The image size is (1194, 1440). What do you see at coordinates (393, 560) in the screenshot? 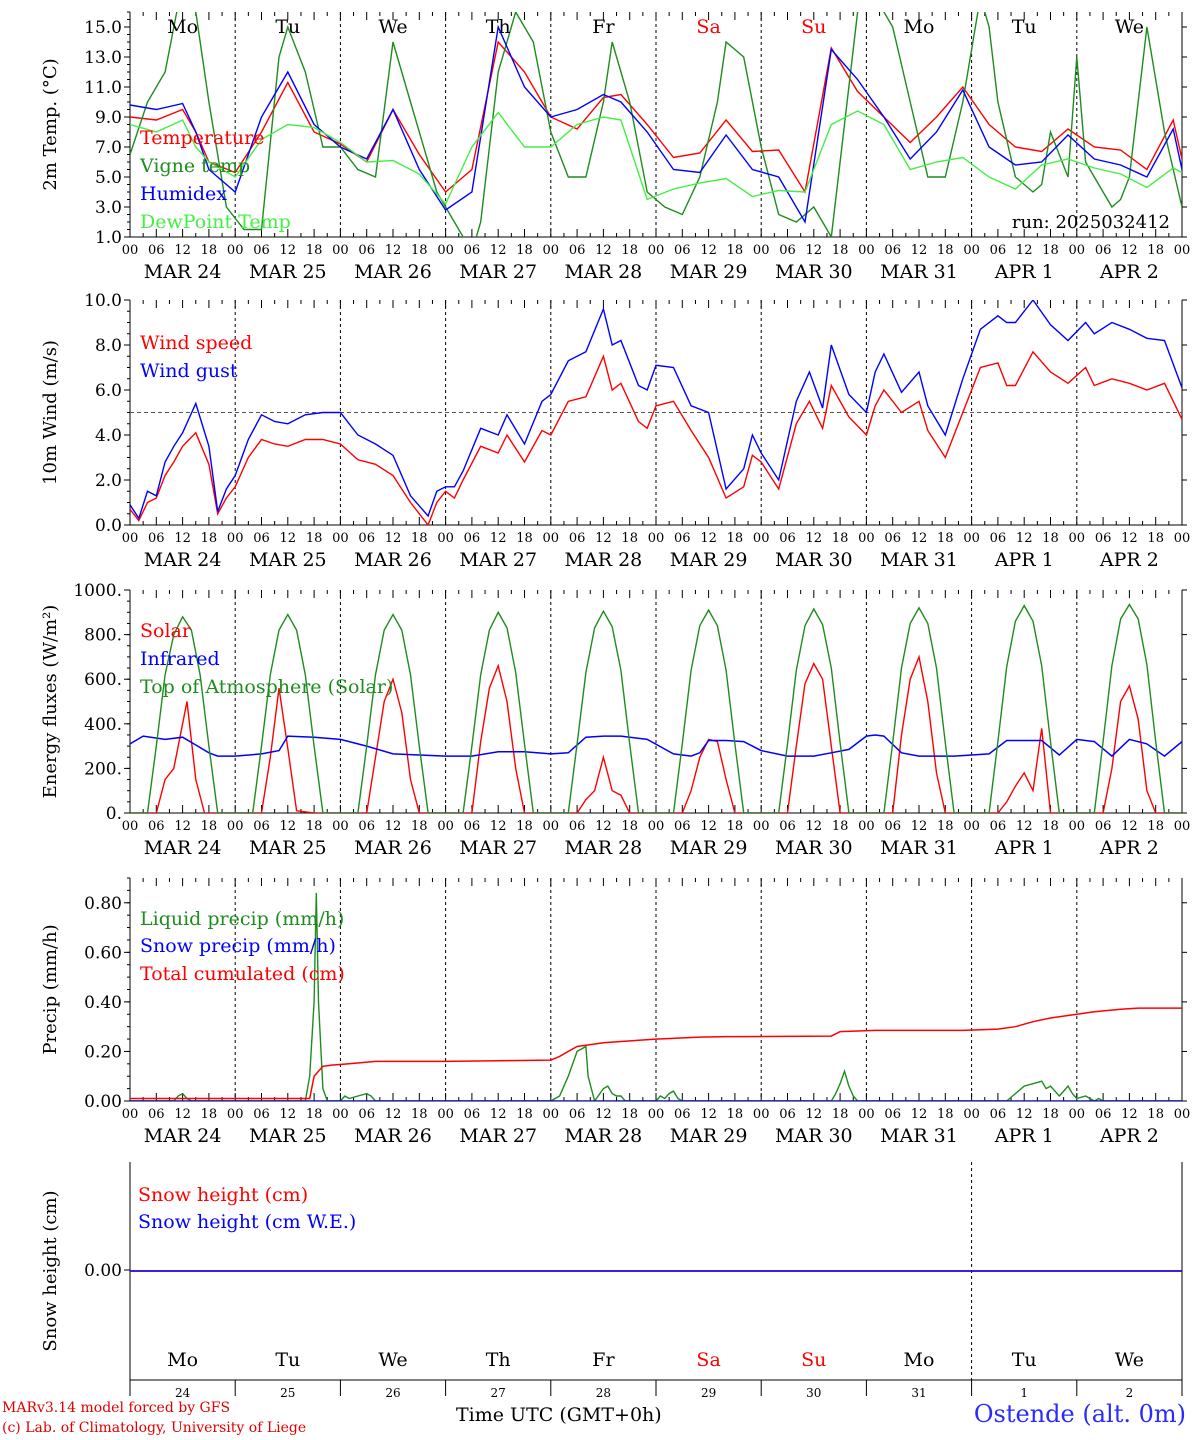
I see `day-label: MAR 26` at bounding box center [393, 560].